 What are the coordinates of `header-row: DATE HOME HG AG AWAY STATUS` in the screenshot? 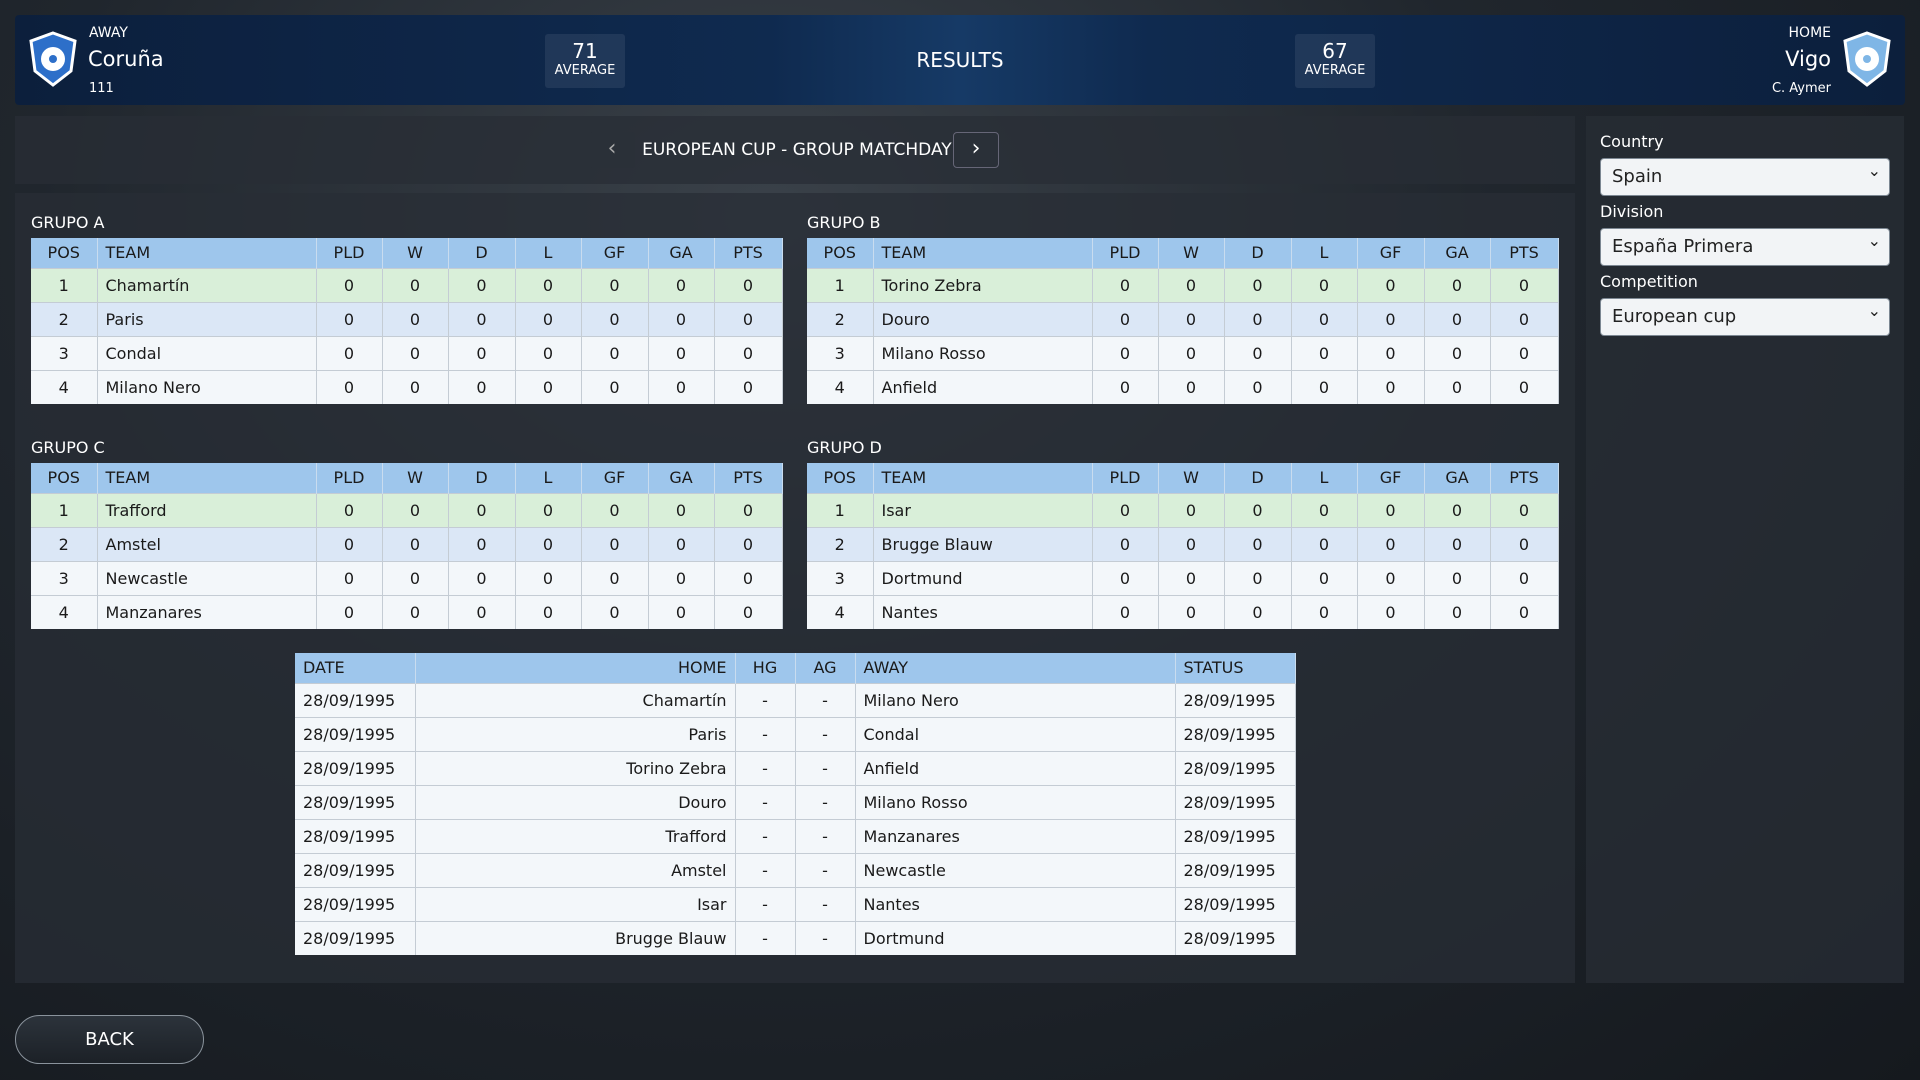 It's located at (795, 668).